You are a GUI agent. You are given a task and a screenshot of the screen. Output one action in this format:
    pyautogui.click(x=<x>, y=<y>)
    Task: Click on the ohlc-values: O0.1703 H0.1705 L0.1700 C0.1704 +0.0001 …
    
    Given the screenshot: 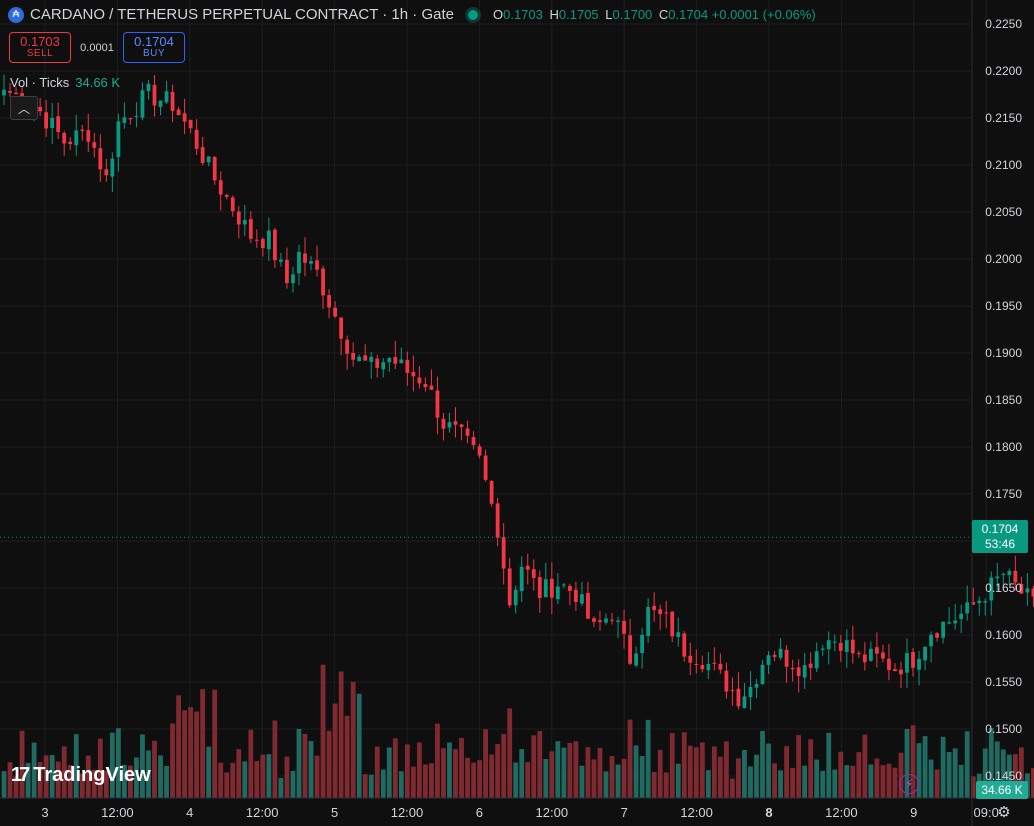 What is the action you would take?
    pyautogui.click(x=654, y=14)
    